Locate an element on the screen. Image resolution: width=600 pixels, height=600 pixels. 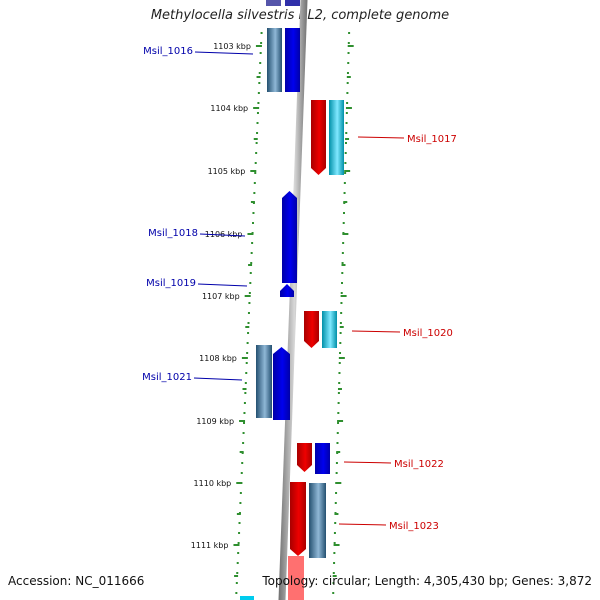
kbp-label: 1104 kbp is located at coordinates (229, 108).